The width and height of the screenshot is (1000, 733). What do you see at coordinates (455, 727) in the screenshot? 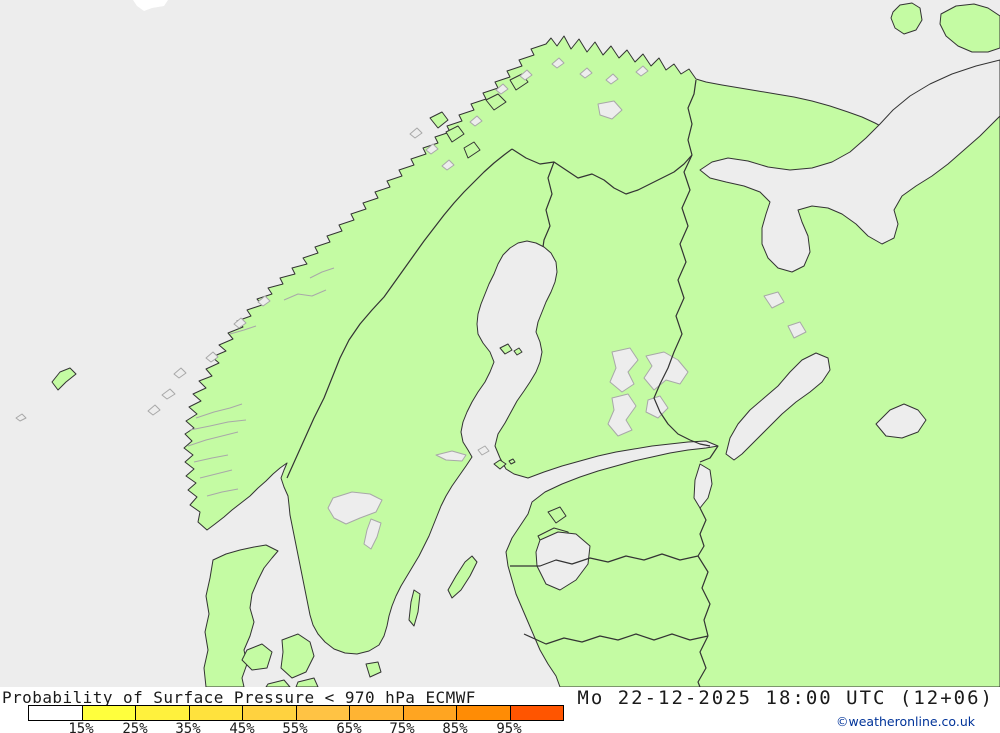
I see `legend-label: 85%` at bounding box center [455, 727].